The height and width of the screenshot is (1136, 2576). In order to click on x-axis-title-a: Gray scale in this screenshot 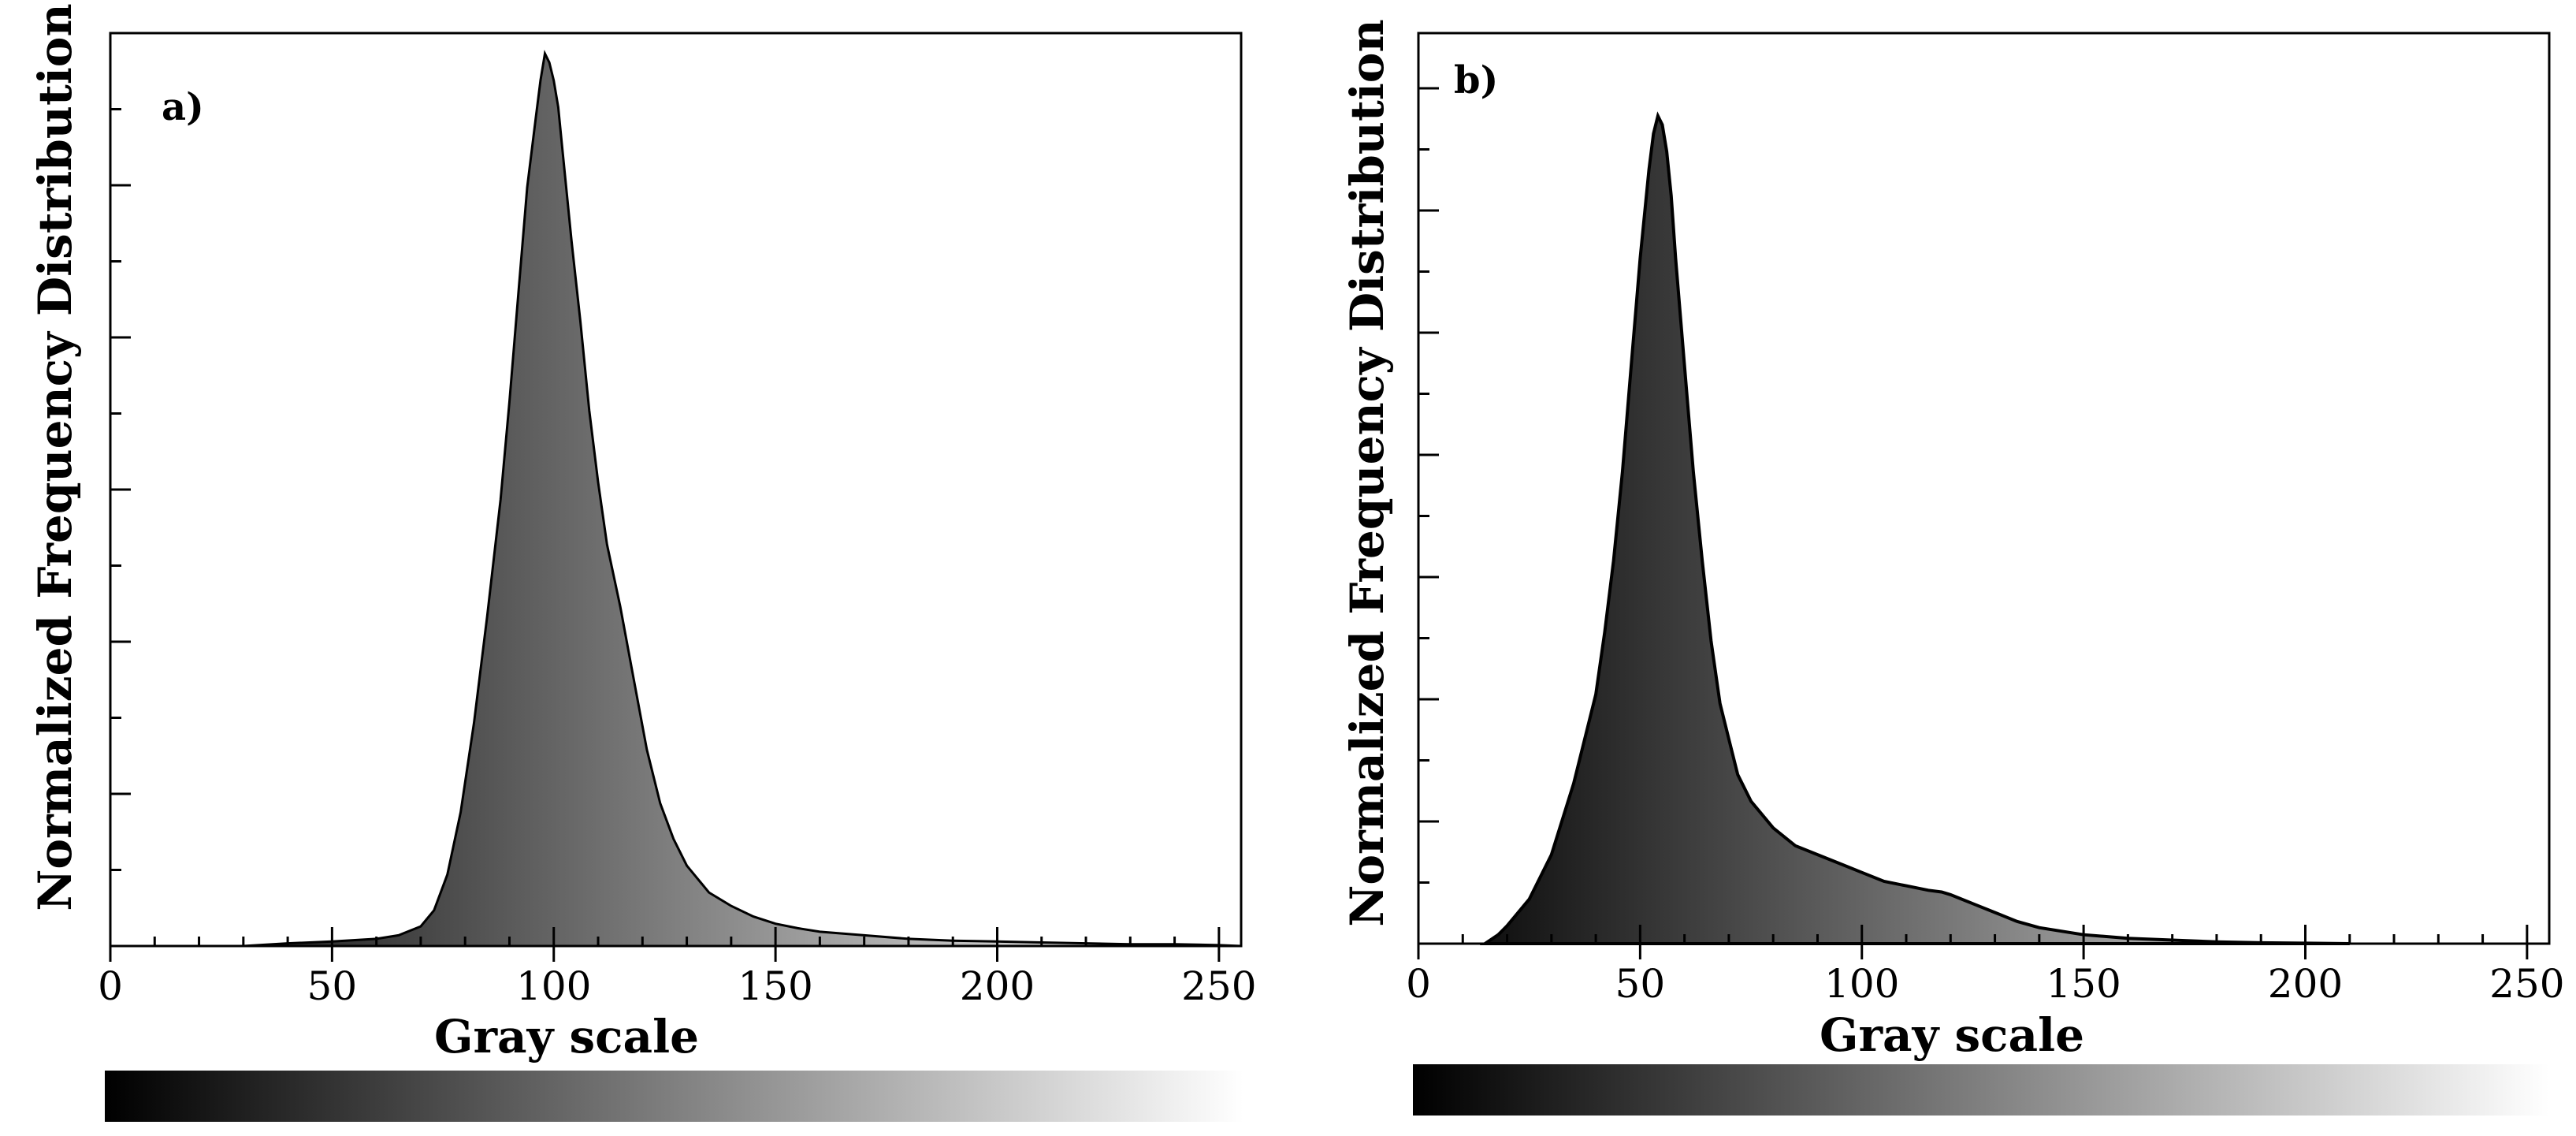, I will do `click(566, 1036)`.